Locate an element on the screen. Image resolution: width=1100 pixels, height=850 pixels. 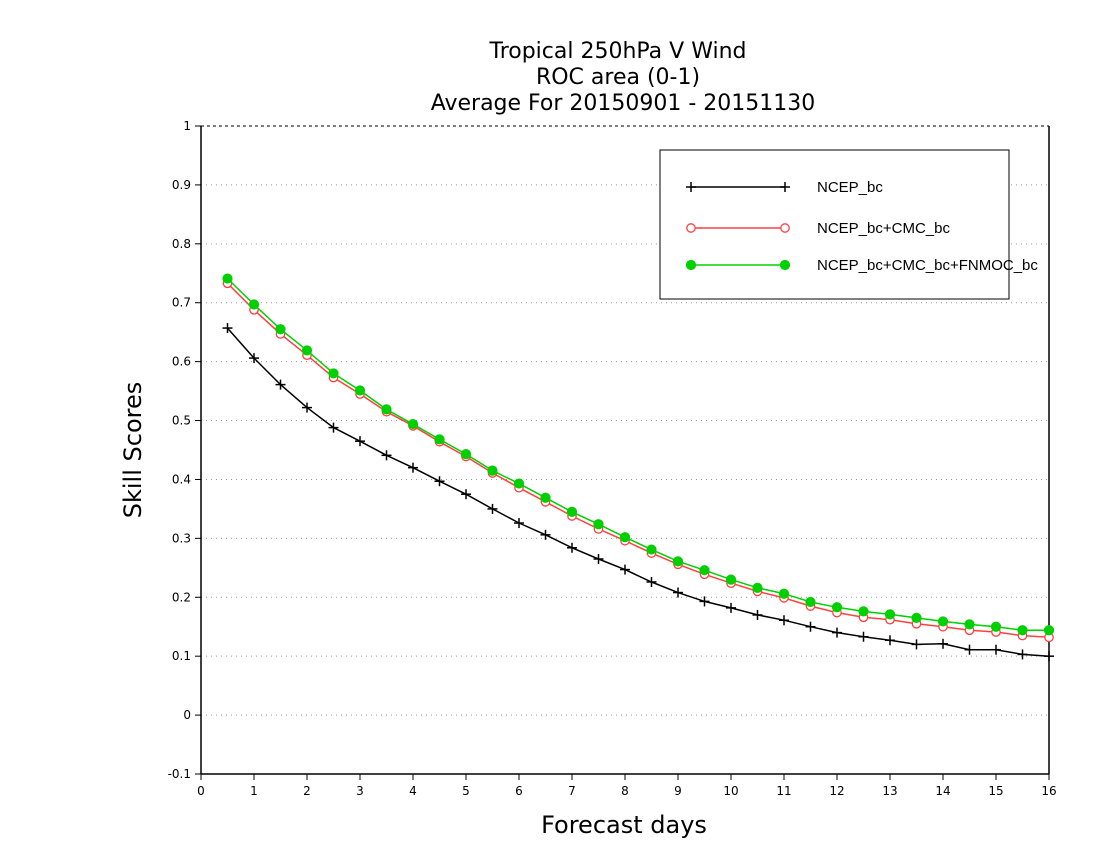
y-axis-ticks: -0.1 0 0.1 0.2 0.3 0.4 0.5 0.6 0.7 0.8 0.9 1 is located at coordinates (184, 450).